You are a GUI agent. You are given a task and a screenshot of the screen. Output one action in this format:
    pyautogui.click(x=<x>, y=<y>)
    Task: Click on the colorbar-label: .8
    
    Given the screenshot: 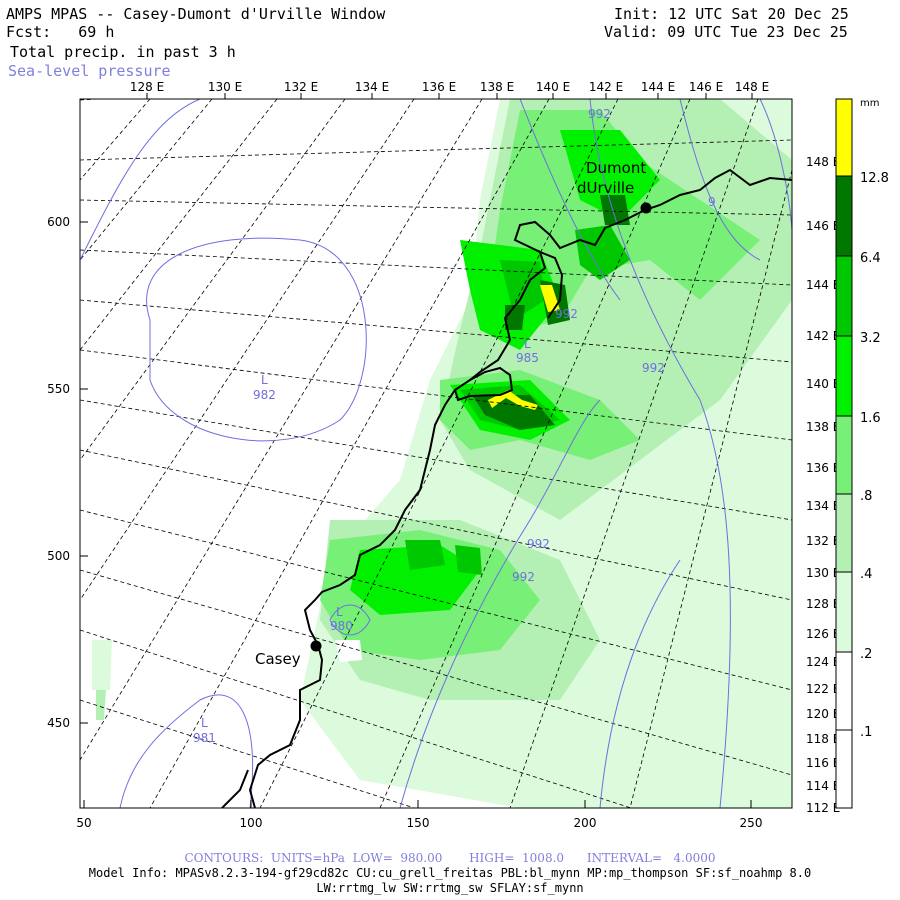 What is the action you would take?
    pyautogui.click(x=866, y=496)
    